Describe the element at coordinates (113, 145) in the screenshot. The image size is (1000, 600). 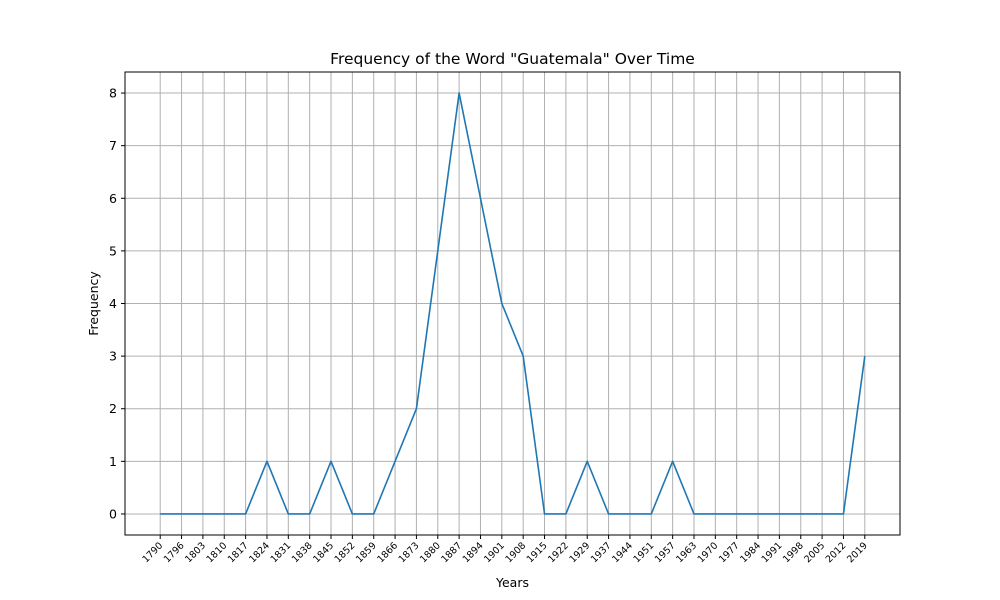
I see `y-tick-label: 7` at that location.